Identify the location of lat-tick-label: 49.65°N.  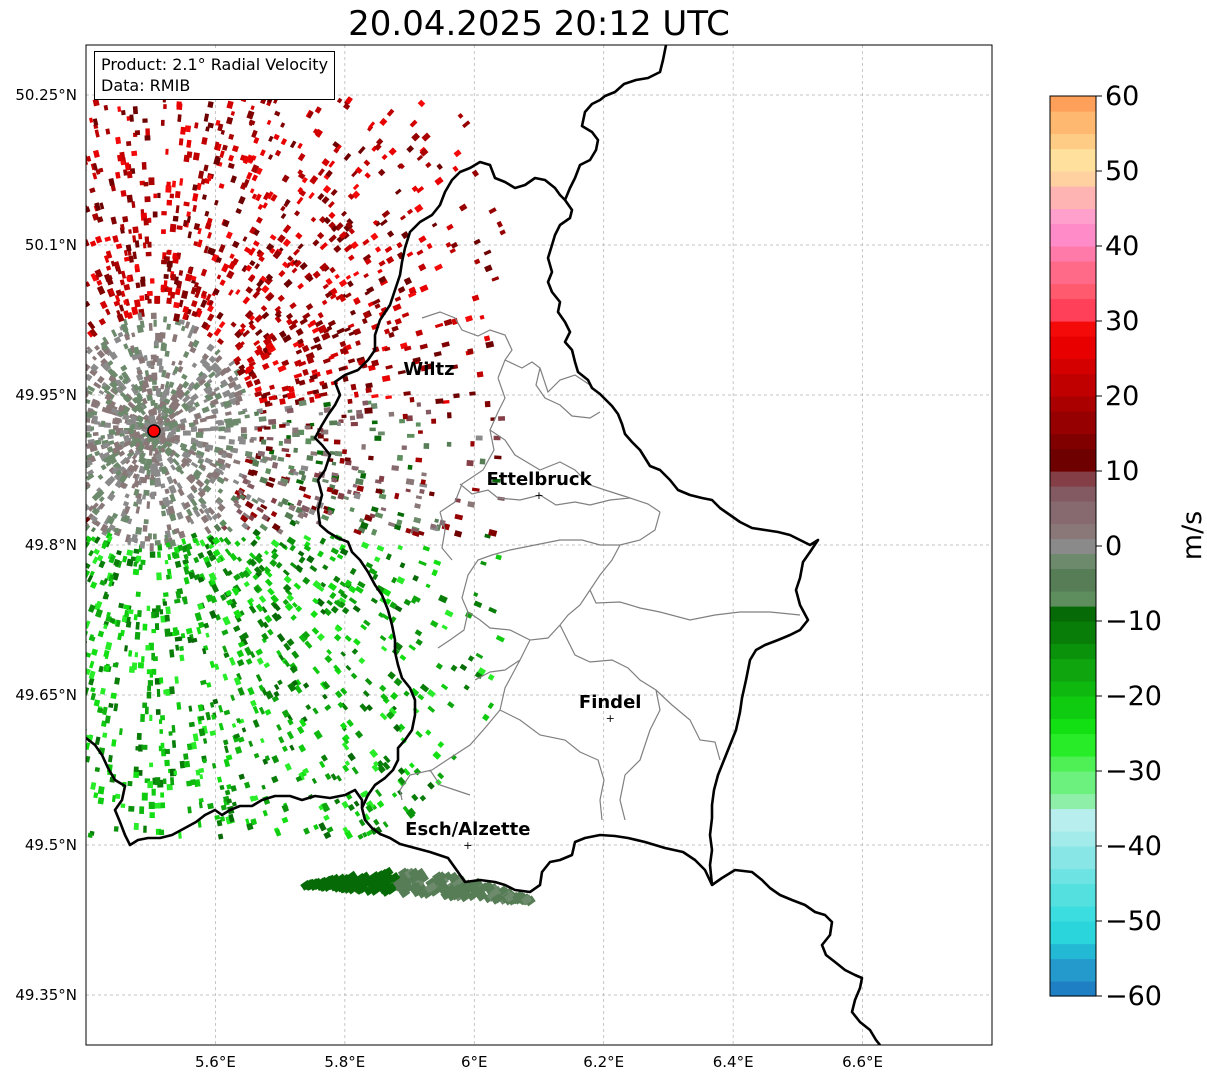
(46, 695).